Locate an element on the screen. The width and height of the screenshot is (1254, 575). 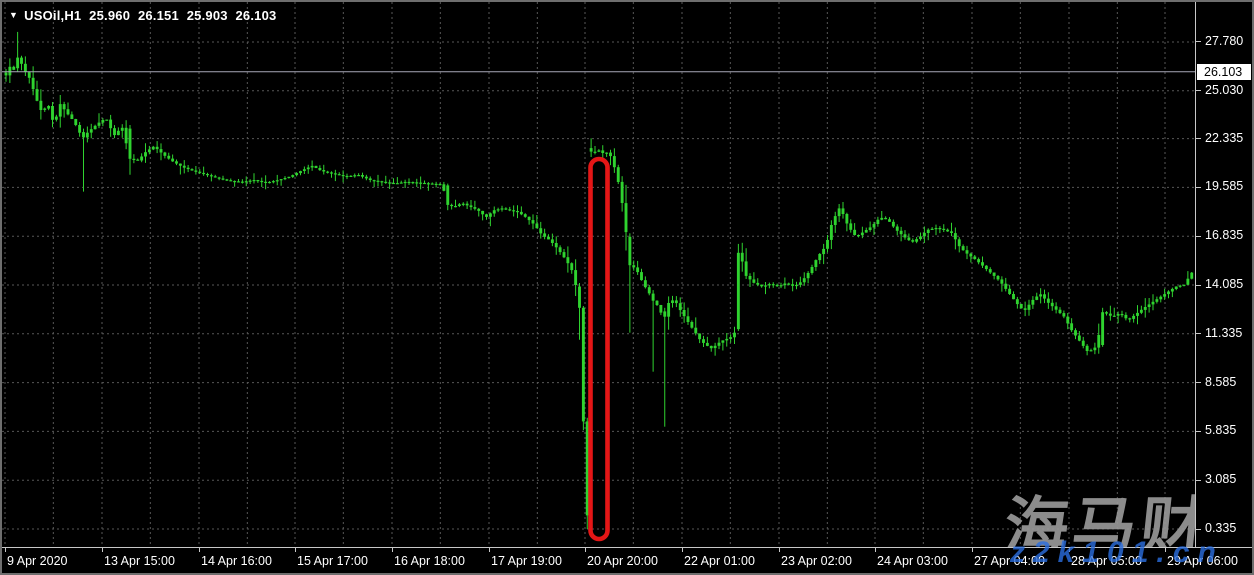
time-tick-label: 16 Apr 18:00 is located at coordinates (429, 561).